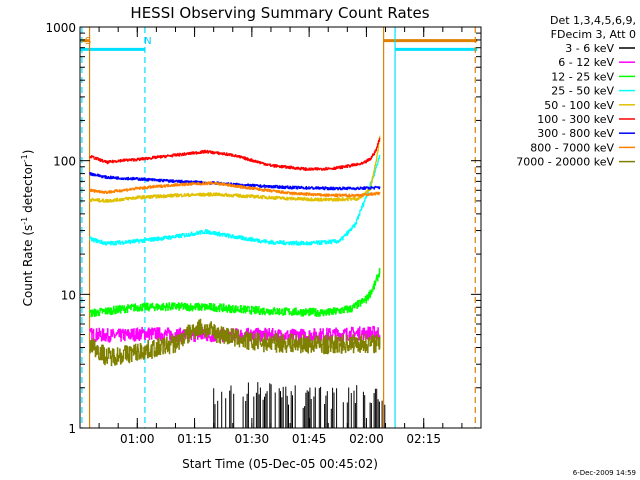 The width and height of the screenshot is (640, 480). What do you see at coordinates (589, 48) in the screenshot?
I see `legend-label-3-6-kev: 3 - 6 keV` at bounding box center [589, 48].